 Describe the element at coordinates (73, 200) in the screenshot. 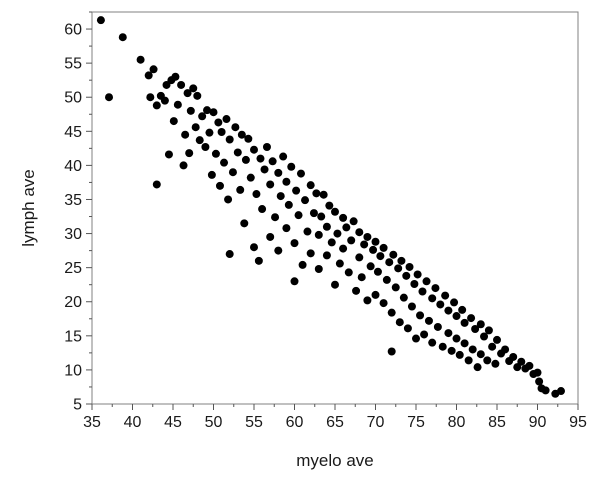

I see `y-tick-label: 35` at that location.